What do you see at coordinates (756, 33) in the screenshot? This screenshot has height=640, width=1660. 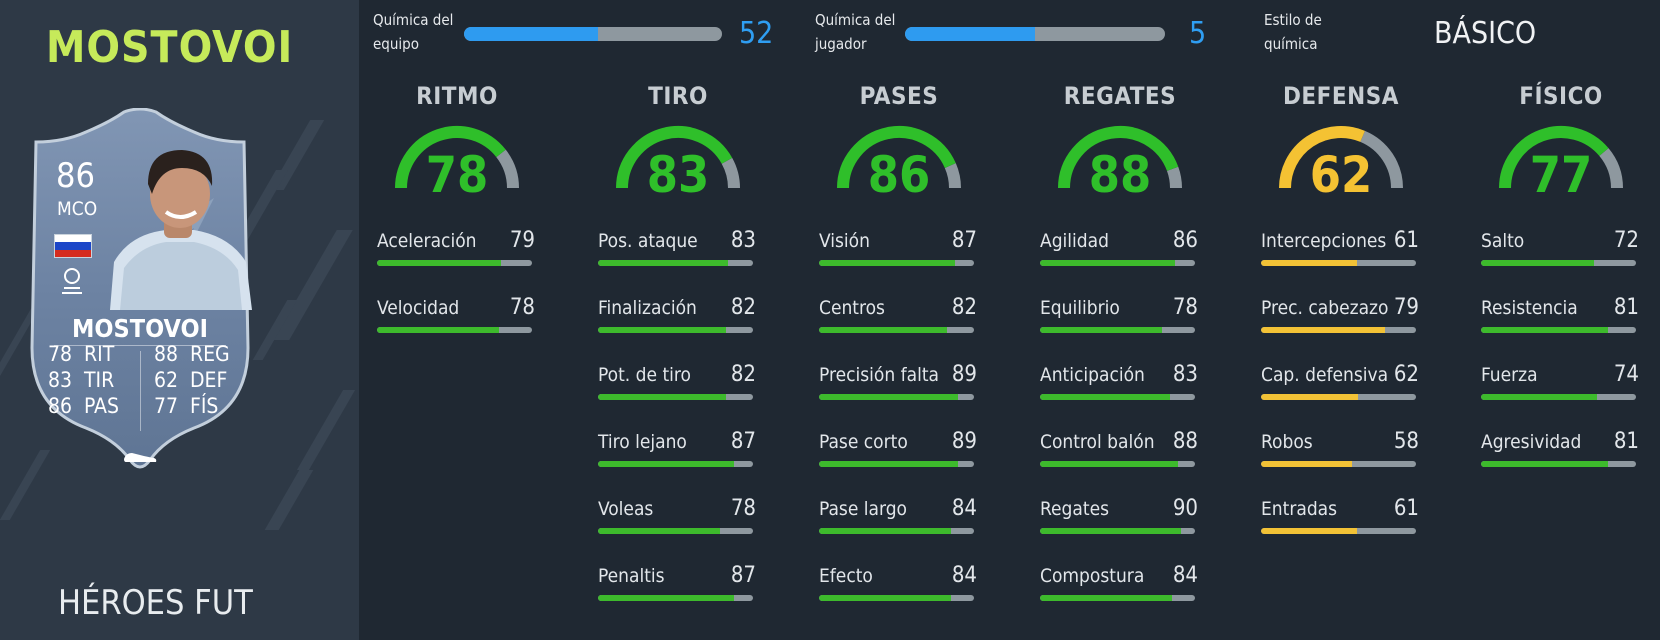 I see `team-chemistry-value: 52` at bounding box center [756, 33].